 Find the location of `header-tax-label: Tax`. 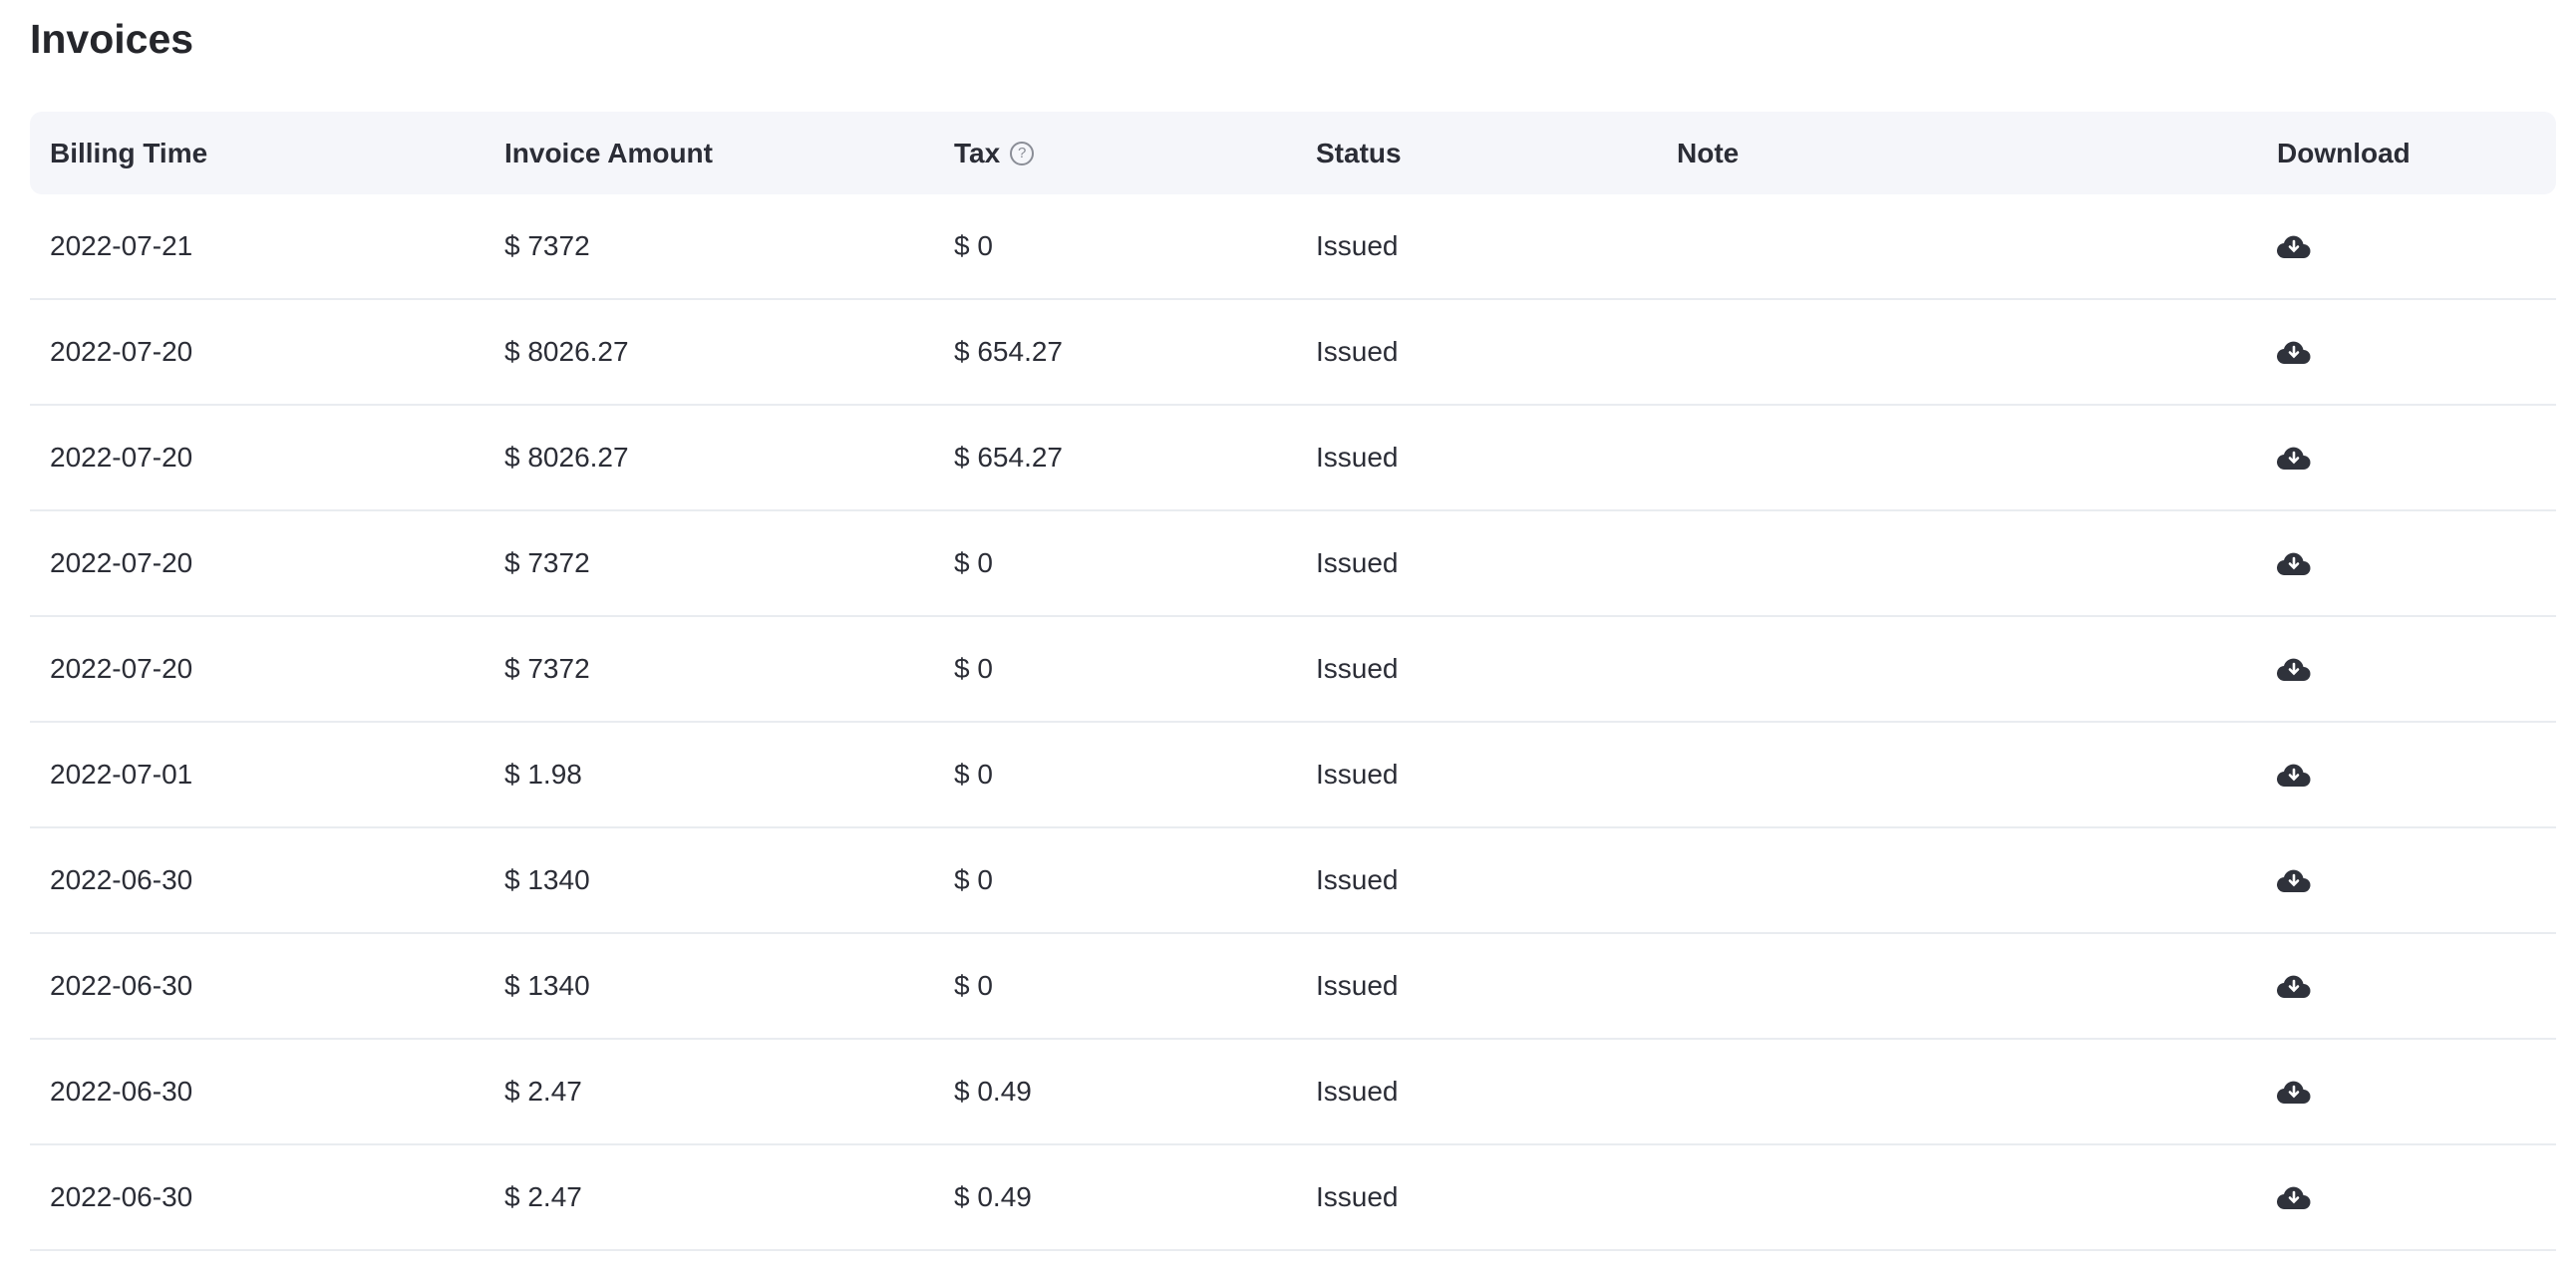

header-tax-label: Tax is located at coordinates (977, 152).